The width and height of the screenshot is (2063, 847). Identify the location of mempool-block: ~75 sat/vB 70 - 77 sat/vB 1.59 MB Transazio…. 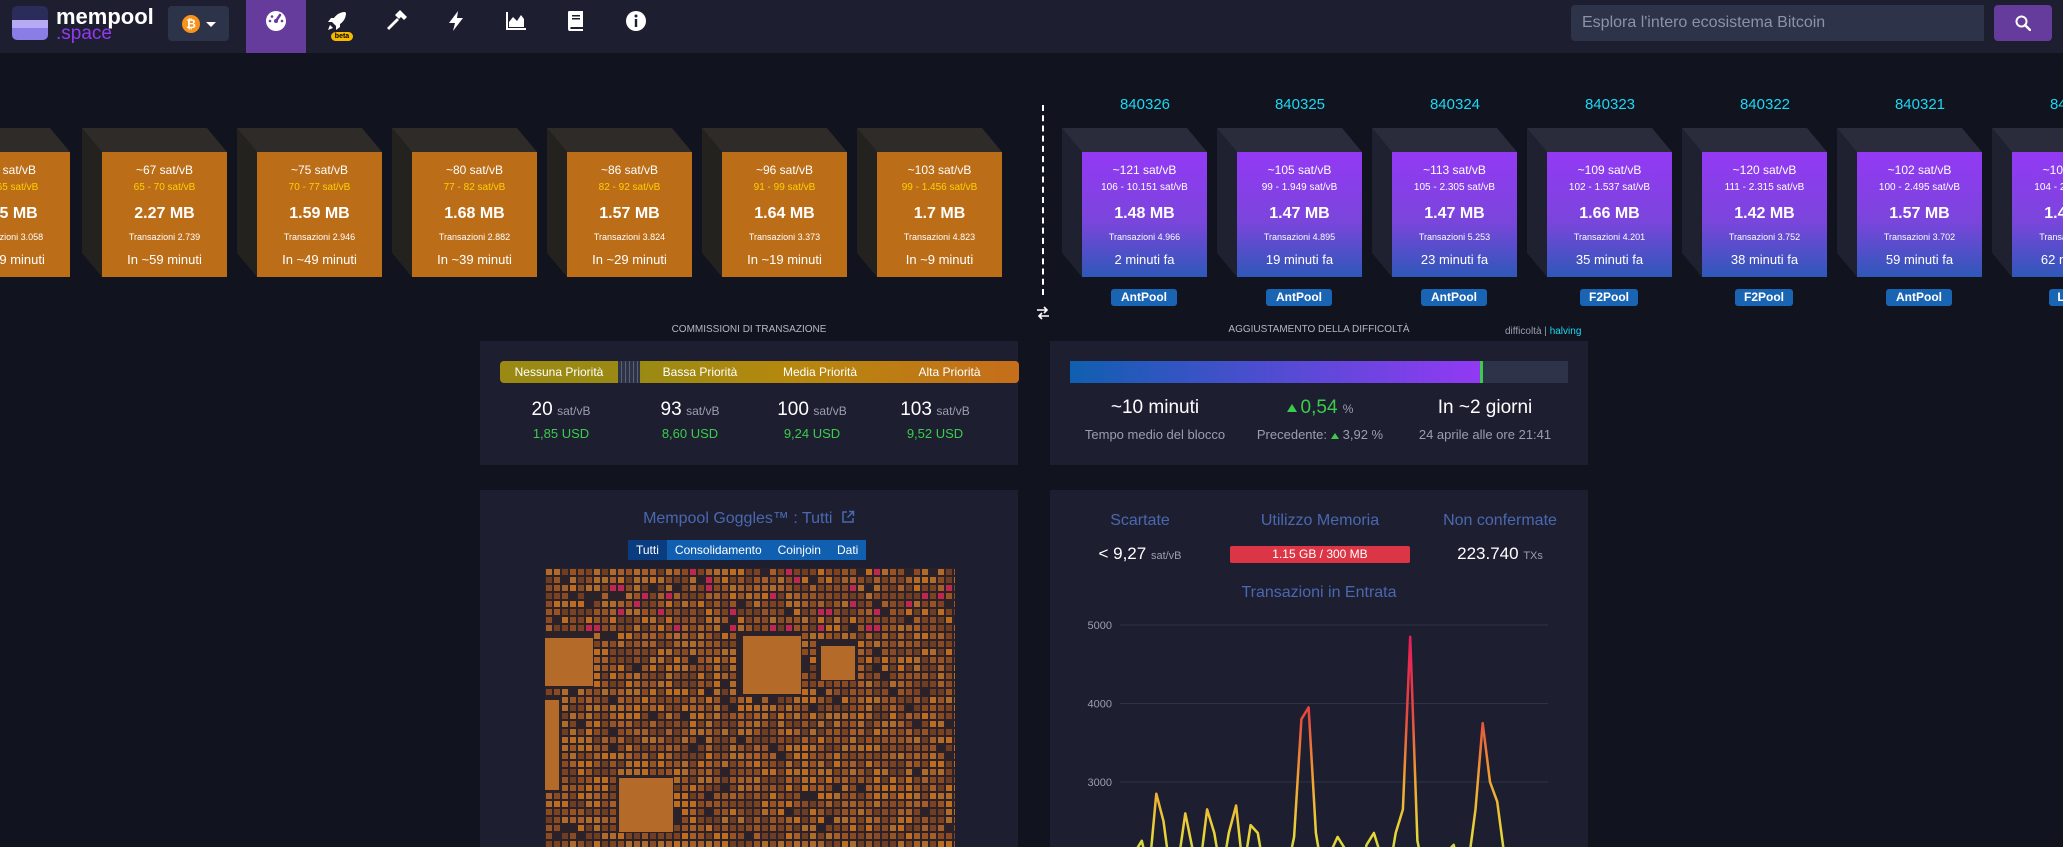
(312, 203).